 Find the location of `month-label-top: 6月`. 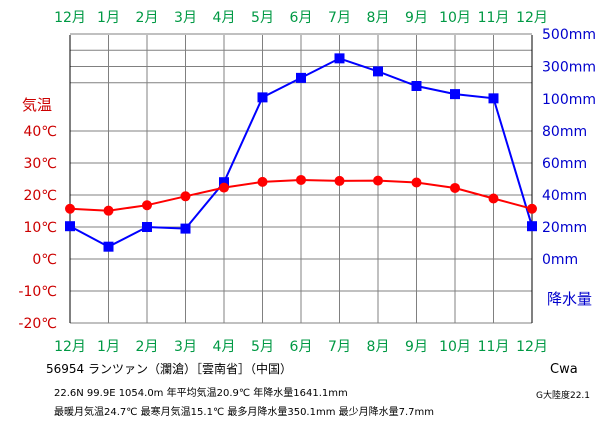

month-label-top: 6月 is located at coordinates (301, 18).